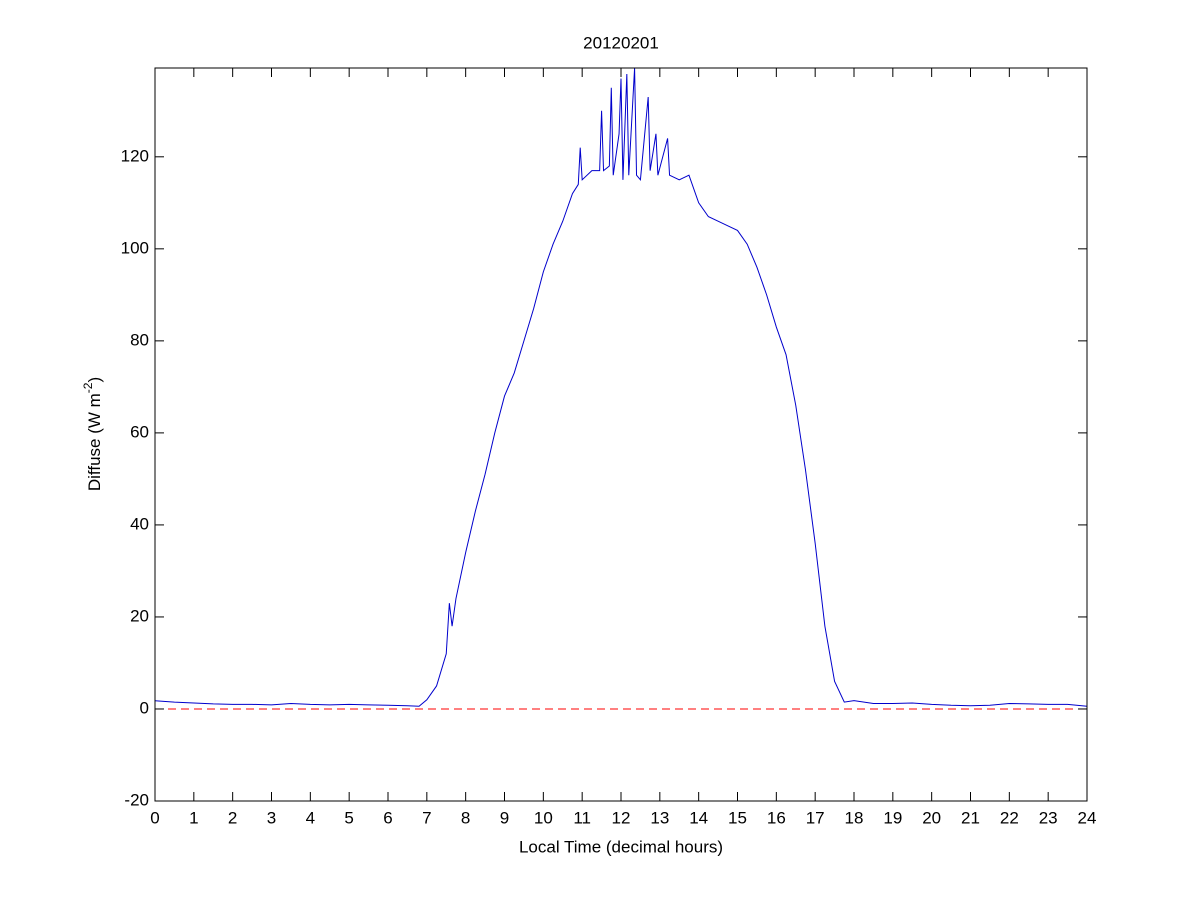  What do you see at coordinates (970, 817) in the screenshot?
I see `x-tick-label: 21` at bounding box center [970, 817].